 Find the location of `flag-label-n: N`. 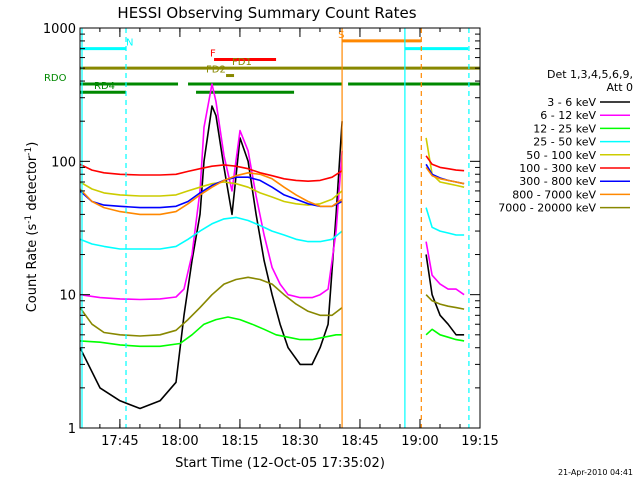

flag-label-n: N is located at coordinates (129, 43).